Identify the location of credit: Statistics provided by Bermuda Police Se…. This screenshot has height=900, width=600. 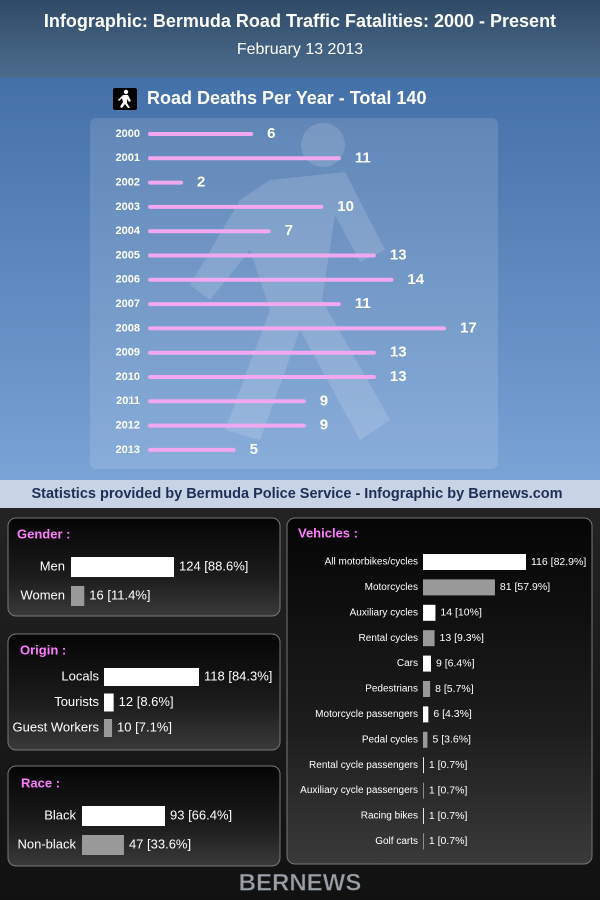
(296, 494).